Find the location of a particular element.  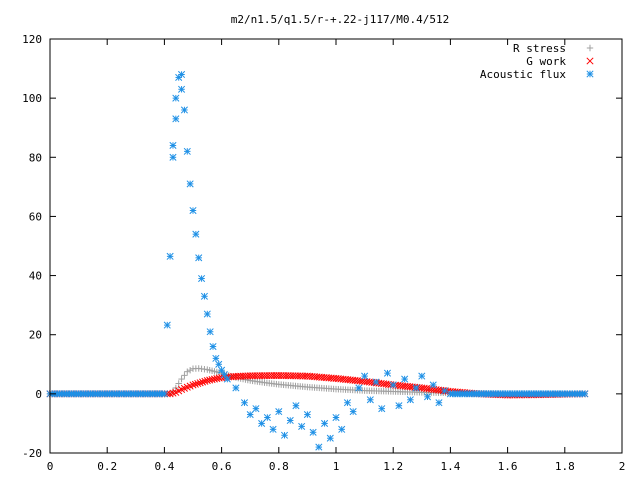

x-tick-label: 1.6 is located at coordinates (508, 466).